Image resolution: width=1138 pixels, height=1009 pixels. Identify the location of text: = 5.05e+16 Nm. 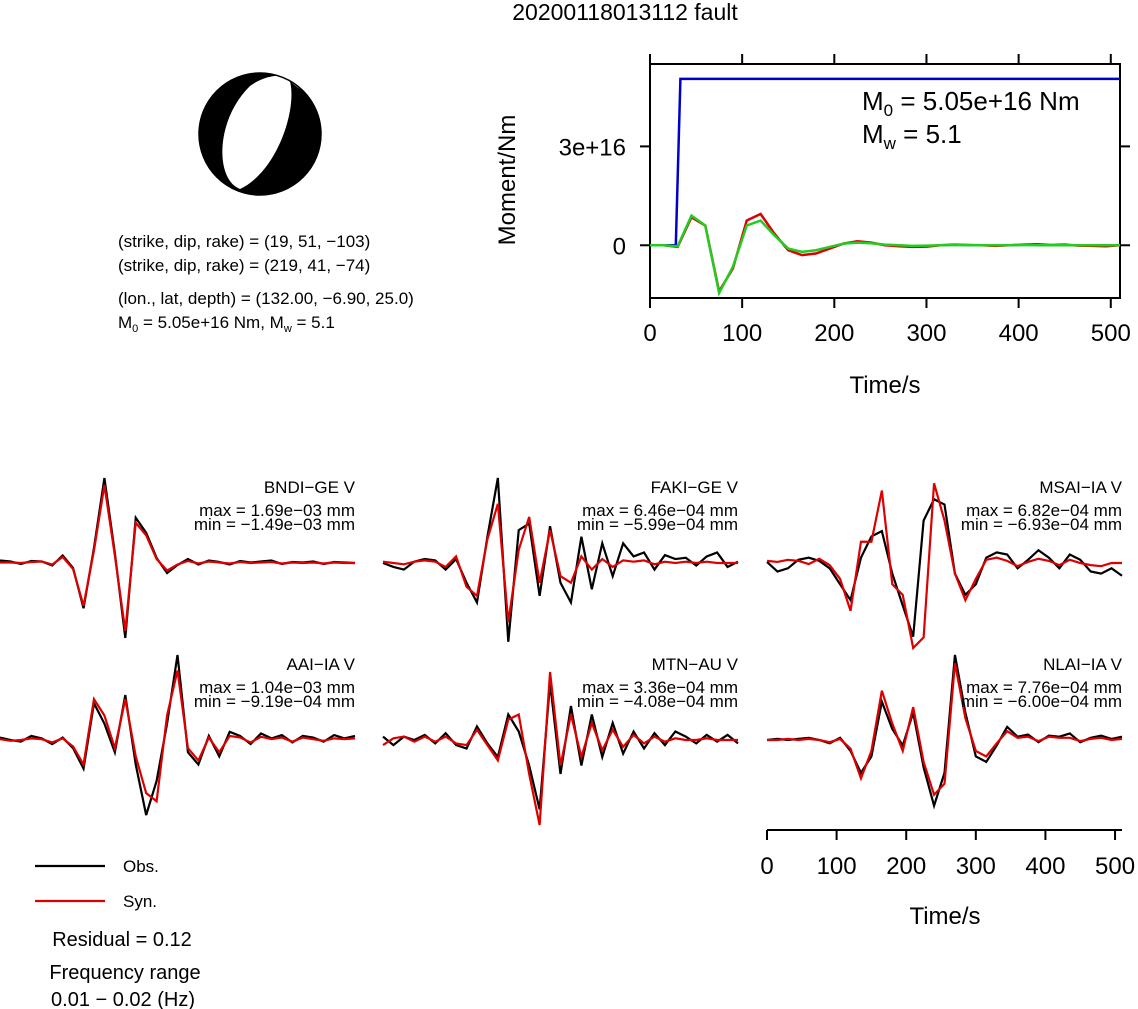
(986, 101).